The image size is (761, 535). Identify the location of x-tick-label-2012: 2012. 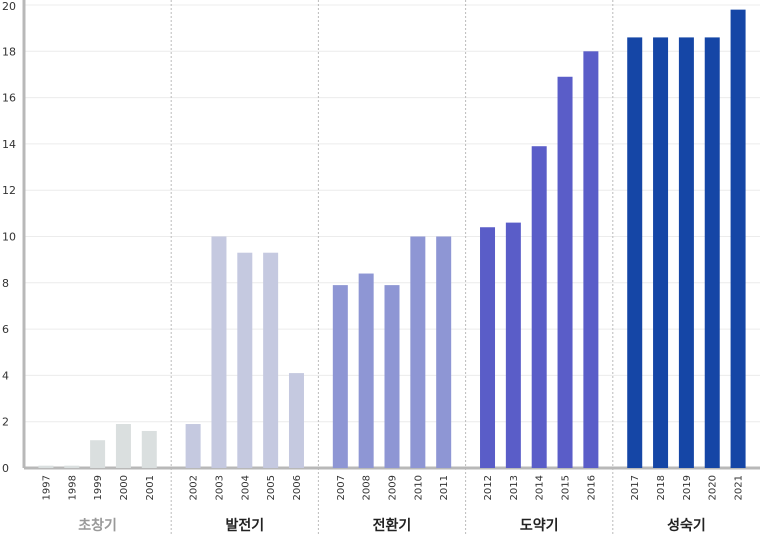
(488, 487).